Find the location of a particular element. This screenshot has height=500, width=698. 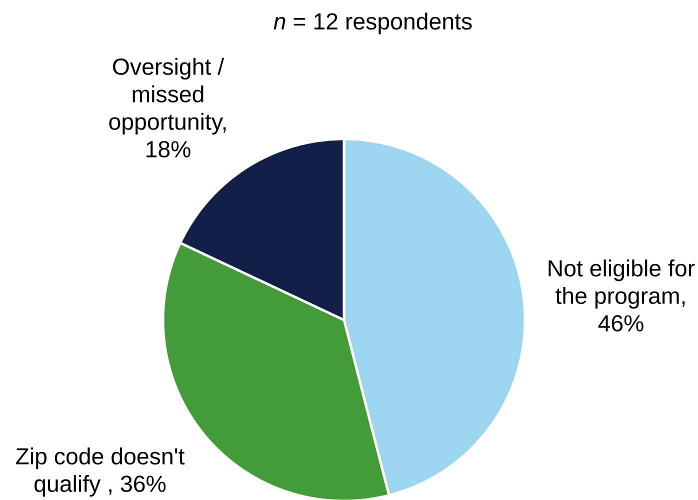

data-label: Zip code doesn't qualify , 36% is located at coordinates (100, 472).